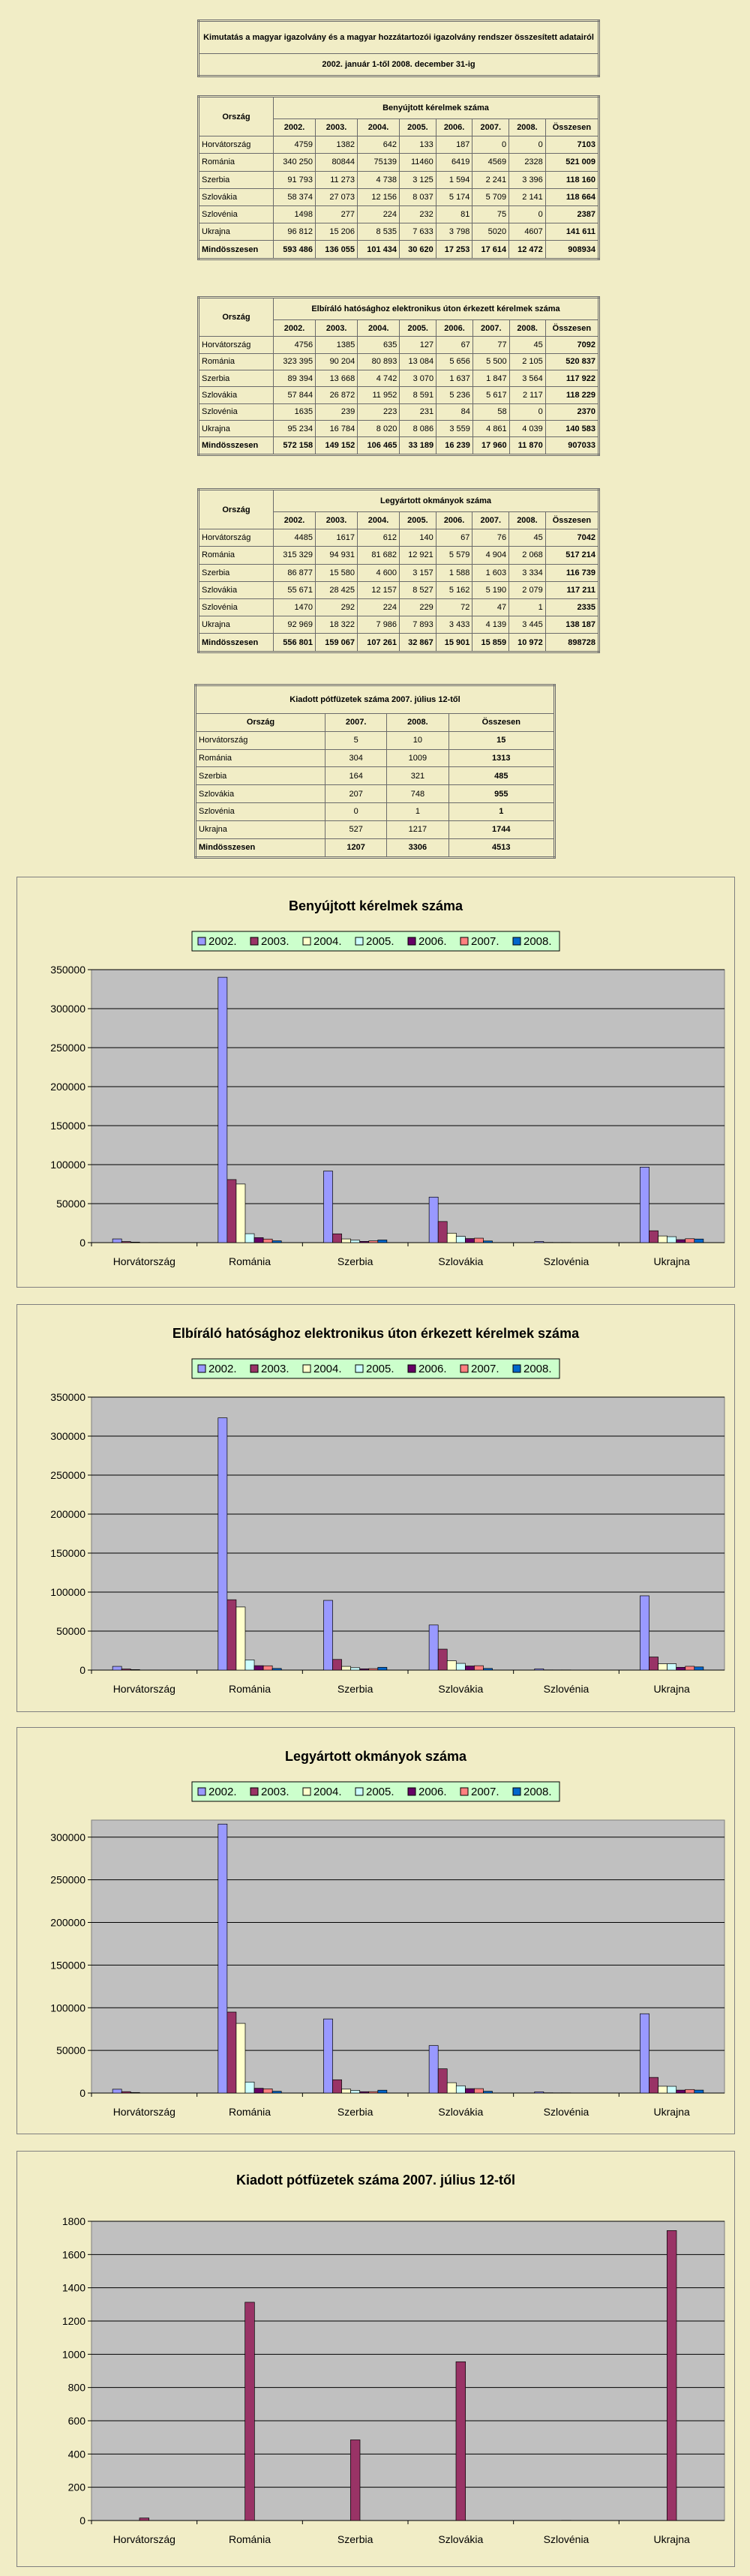 The image size is (750, 2576). I want to click on y-tick-label: 300000, so click(68, 1009).